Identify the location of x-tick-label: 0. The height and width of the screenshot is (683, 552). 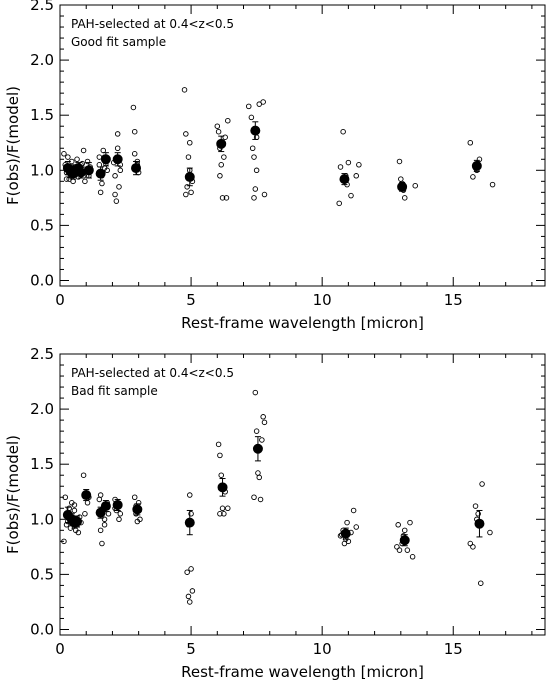
(60, 300).